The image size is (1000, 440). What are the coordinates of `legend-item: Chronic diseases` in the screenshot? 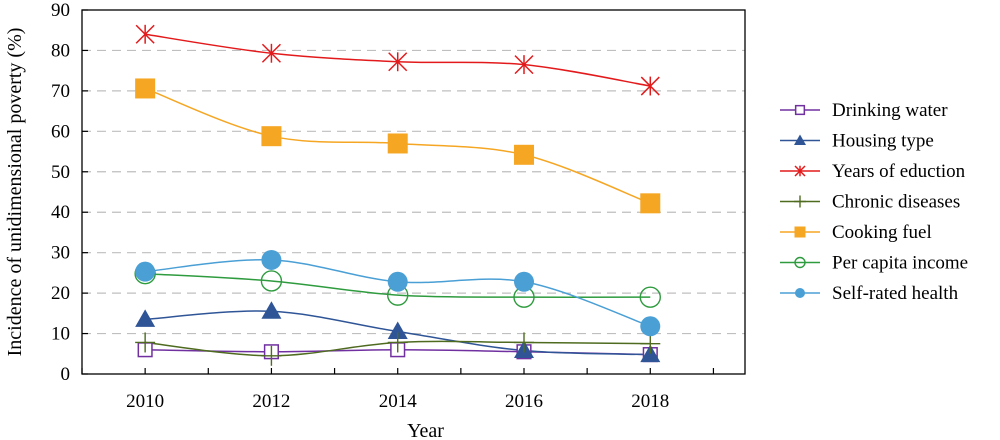 It's located at (870, 202).